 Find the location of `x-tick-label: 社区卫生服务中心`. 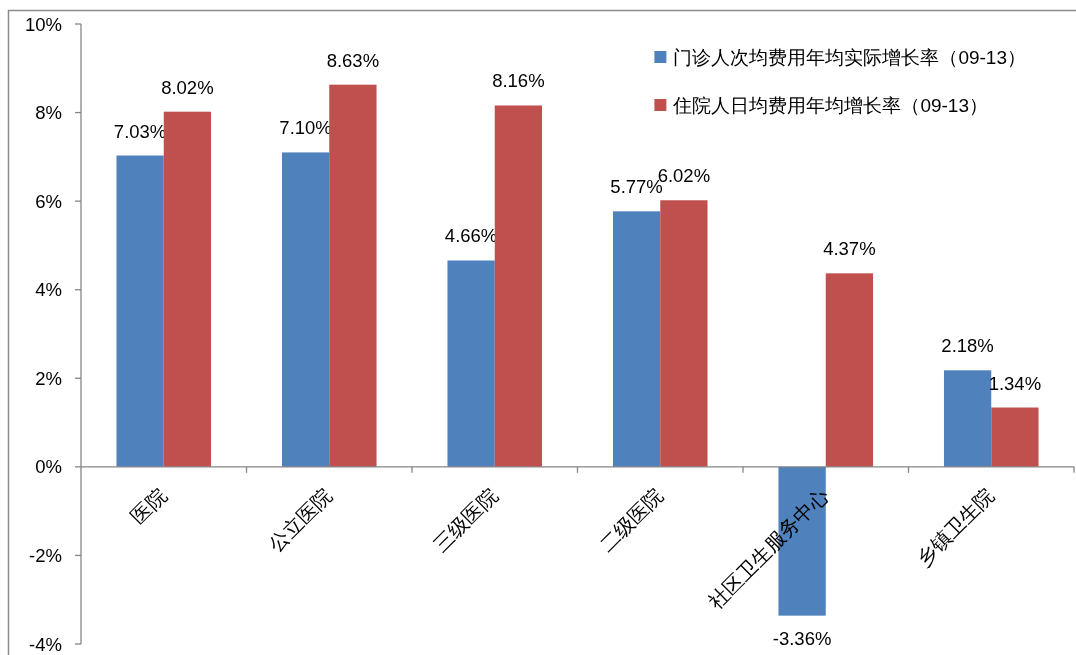

x-tick-label: 社区卫生服务中心 is located at coordinates (768, 548).